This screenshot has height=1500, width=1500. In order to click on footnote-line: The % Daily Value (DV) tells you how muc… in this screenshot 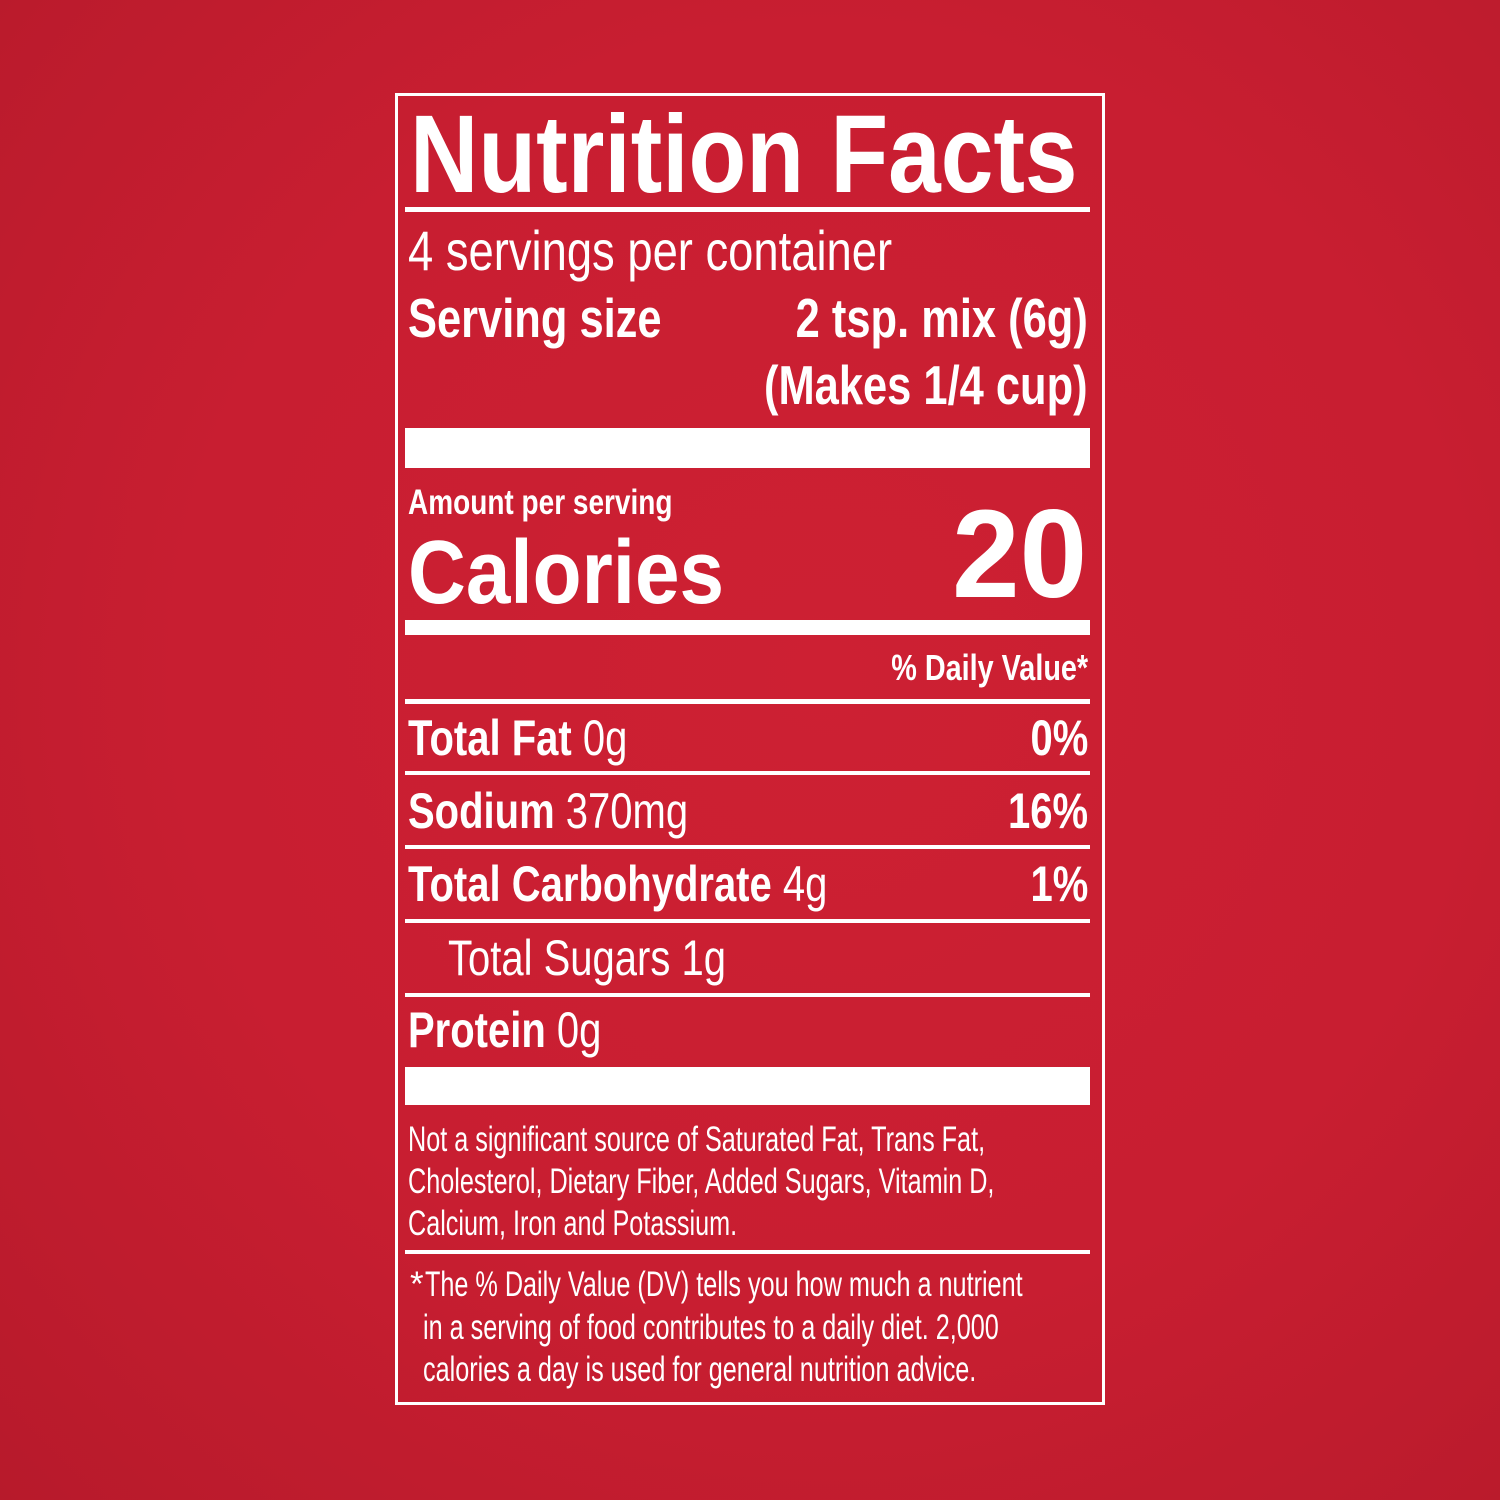, I will do `click(724, 1284)`.